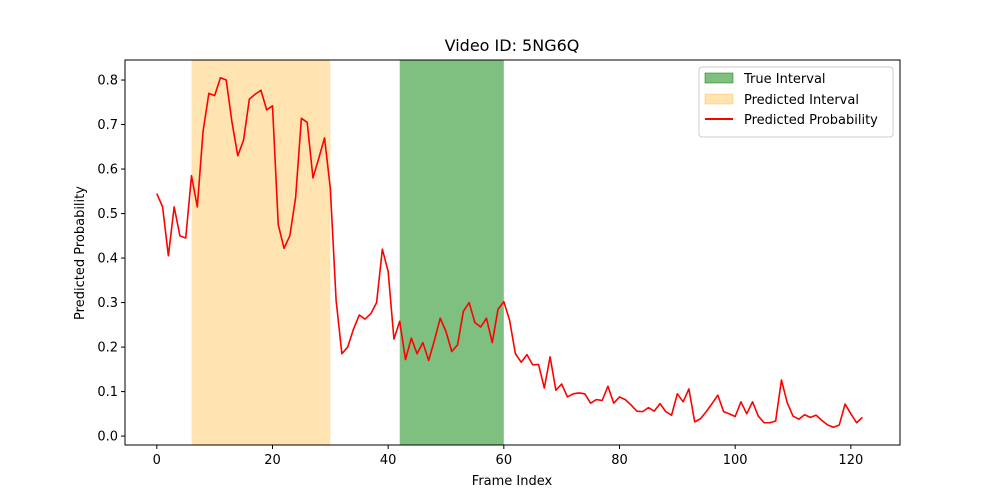  What do you see at coordinates (107, 125) in the screenshot?
I see `y-tick-label: 0.7` at bounding box center [107, 125].